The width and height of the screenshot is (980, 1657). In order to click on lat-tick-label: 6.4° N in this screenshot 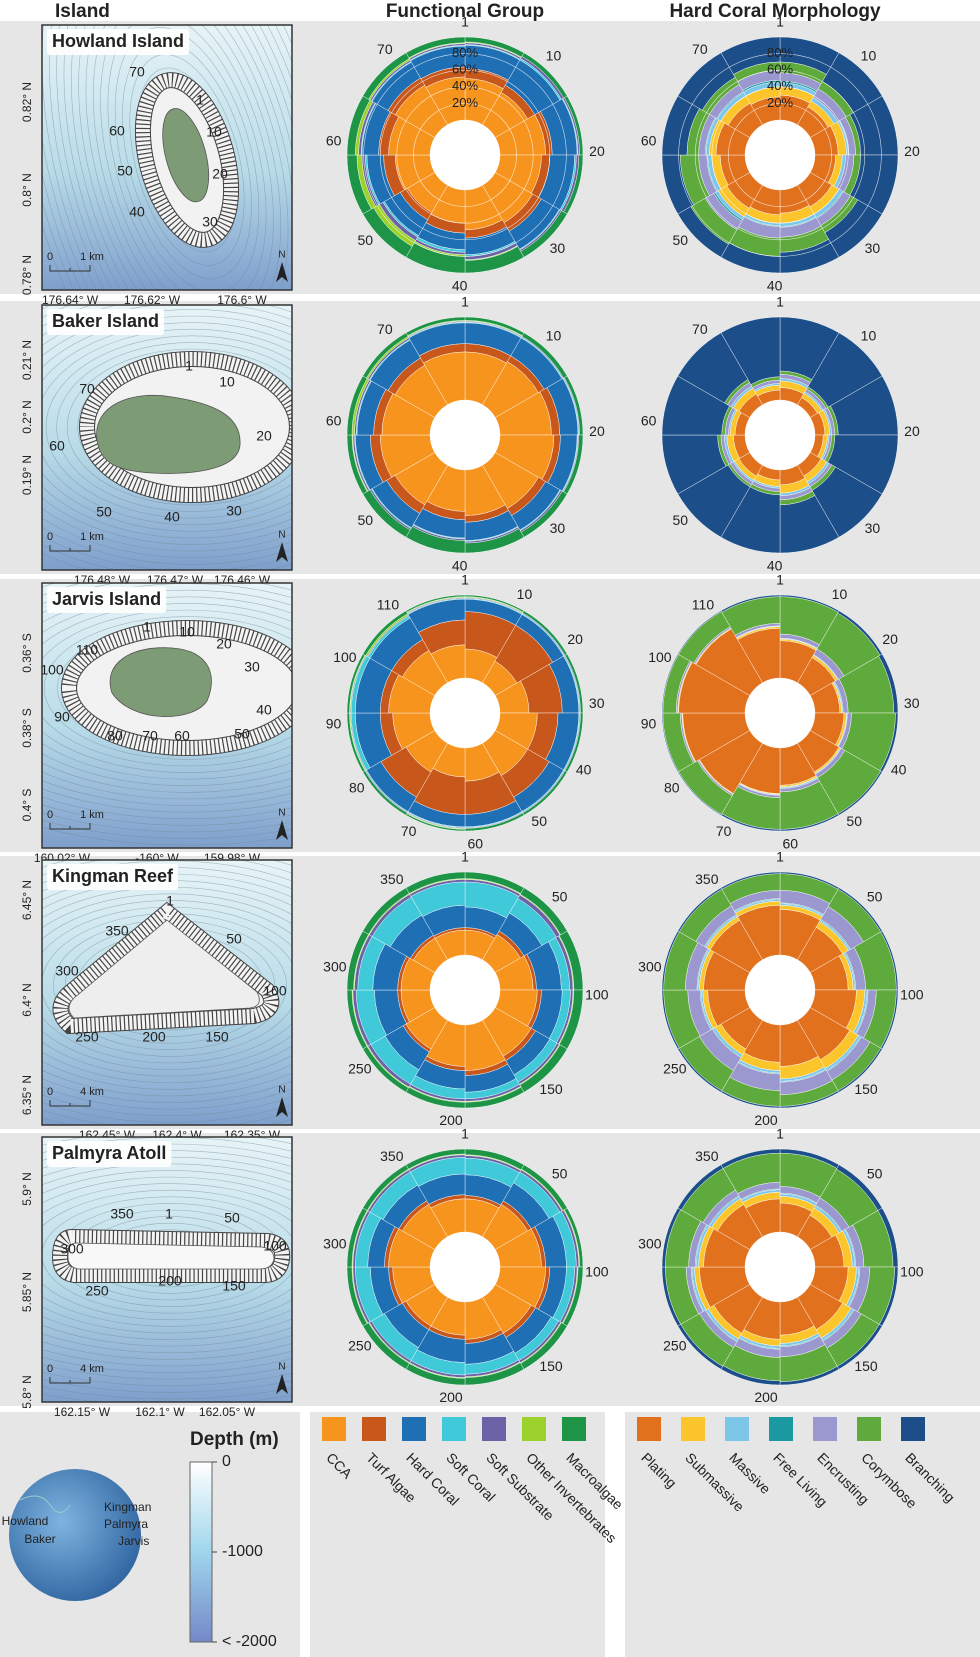, I will do `click(27, 999)`.